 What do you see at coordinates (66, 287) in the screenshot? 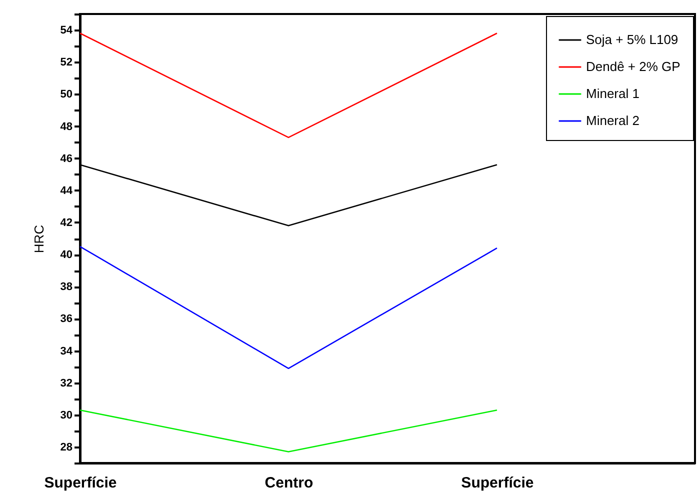
I see `y-tick-label: 38` at bounding box center [66, 287].